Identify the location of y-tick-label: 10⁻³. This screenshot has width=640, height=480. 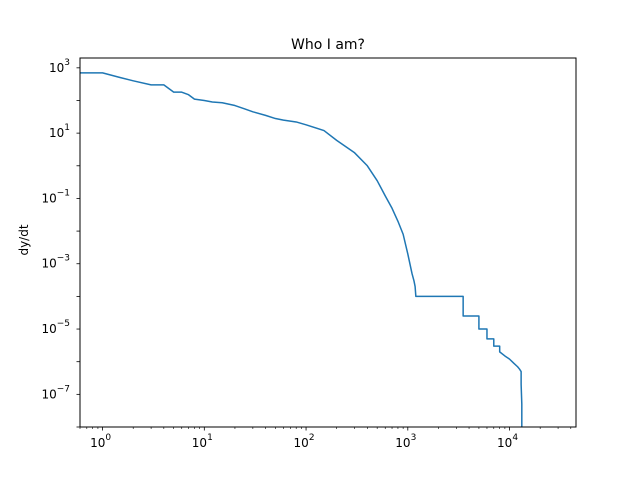
(55, 262).